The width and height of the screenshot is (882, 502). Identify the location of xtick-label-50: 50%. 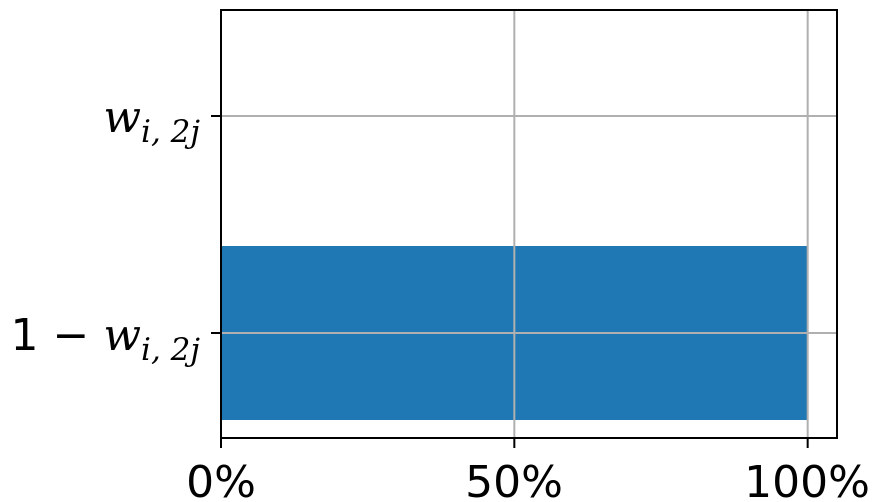
(514, 479).